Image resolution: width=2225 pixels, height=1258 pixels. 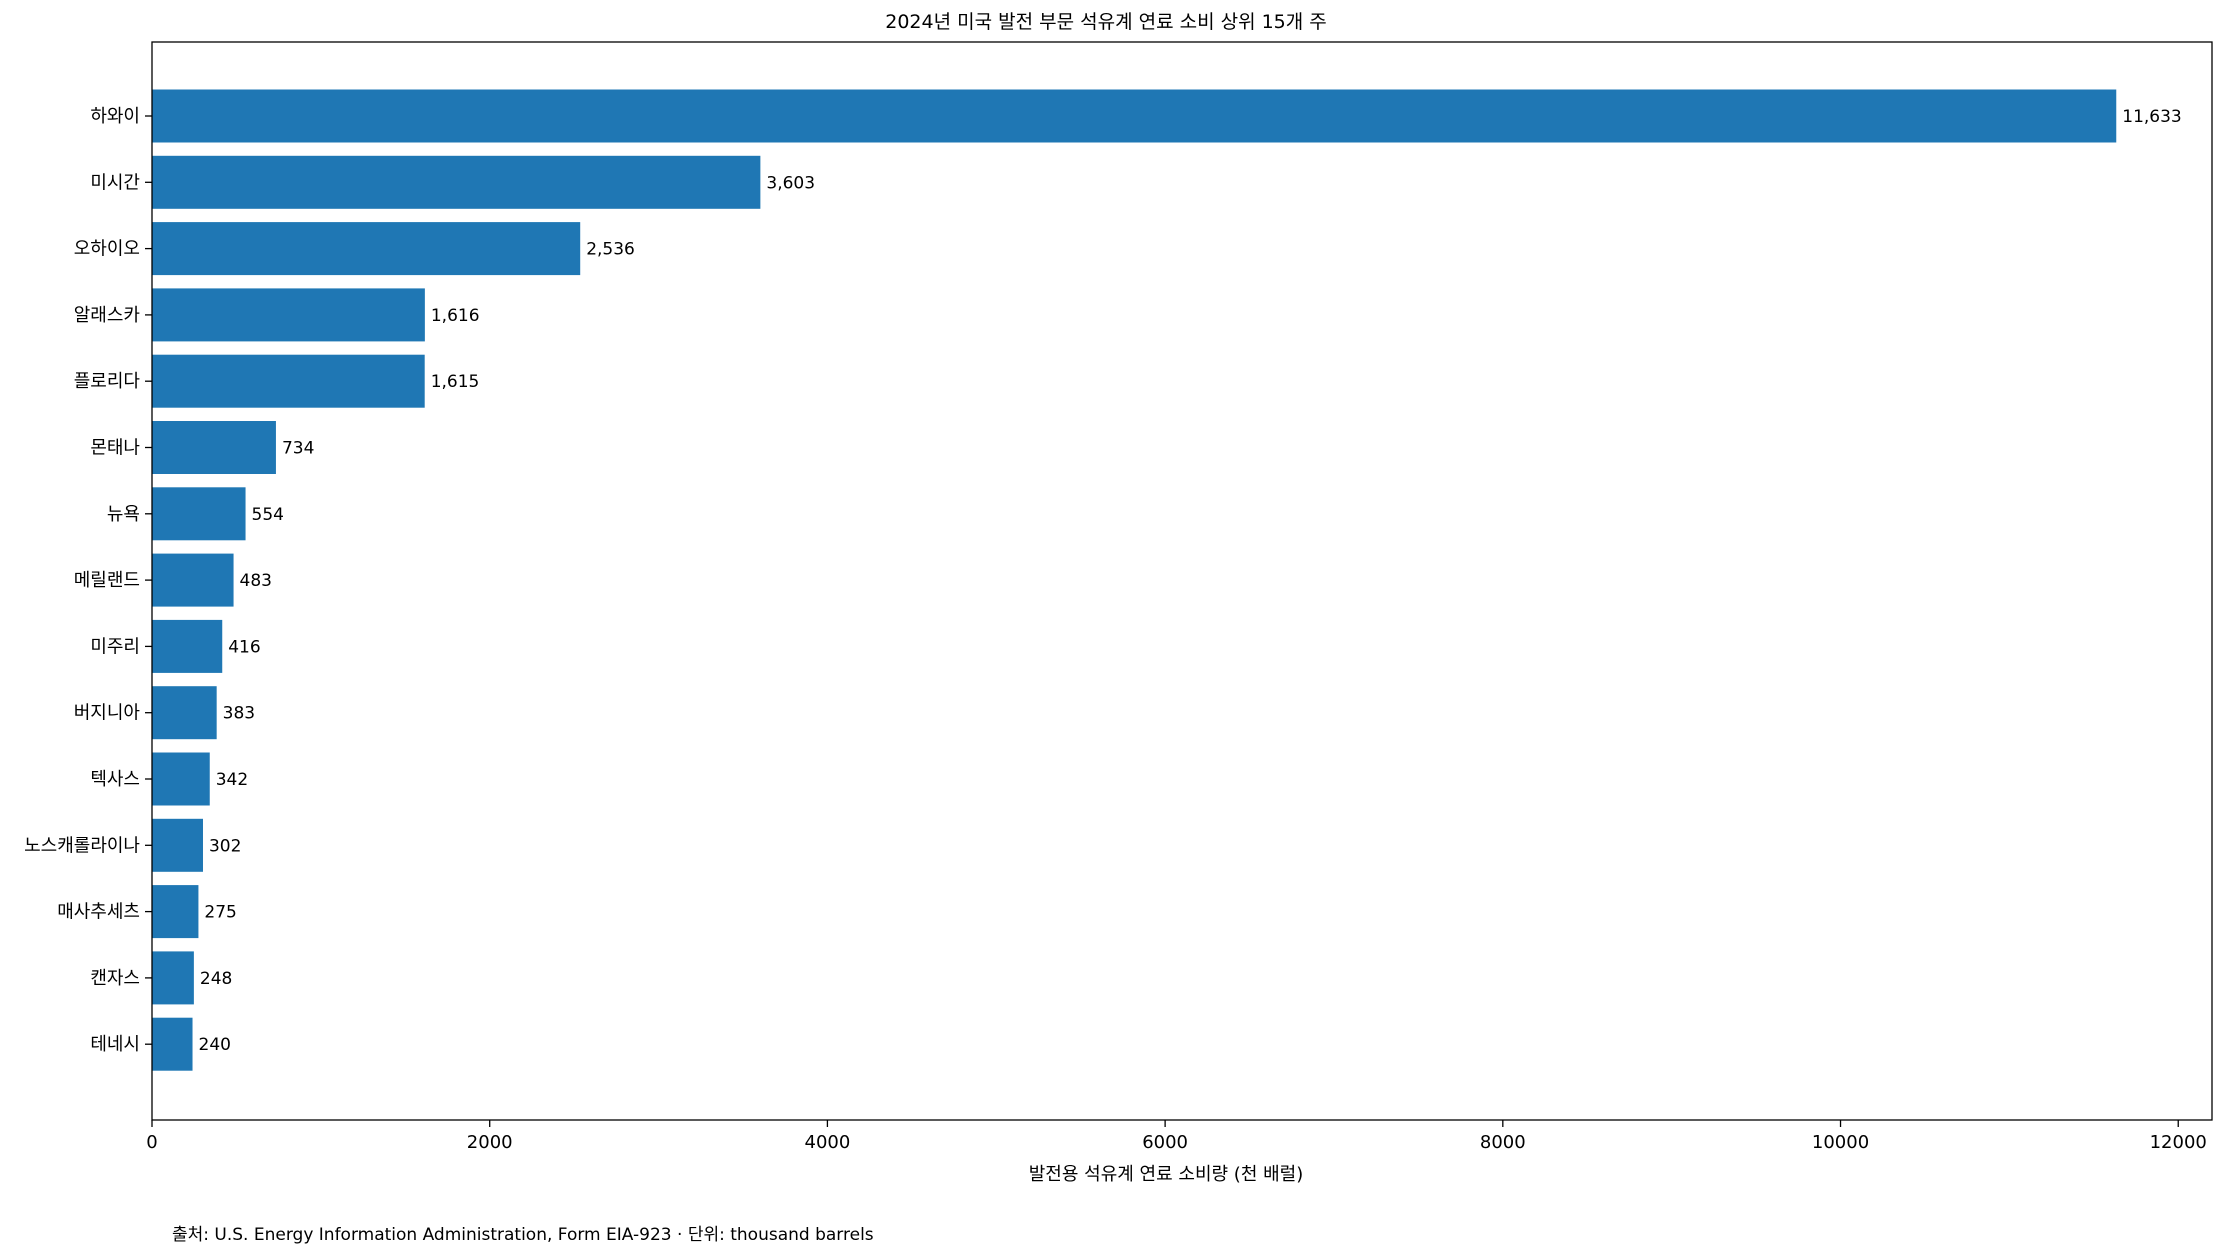 What do you see at coordinates (220, 913) in the screenshot?
I see `bar-value-label: 275` at bounding box center [220, 913].